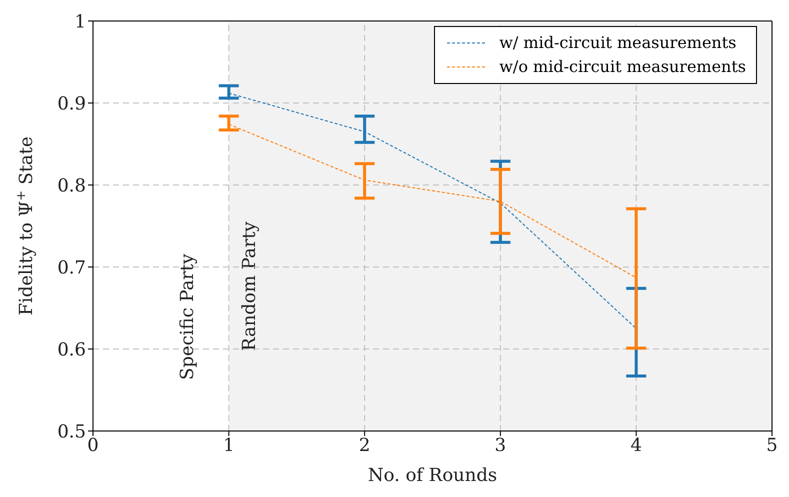 This screenshot has width=789, height=497. I want to click on annotation: Specific Party, so click(187, 317).